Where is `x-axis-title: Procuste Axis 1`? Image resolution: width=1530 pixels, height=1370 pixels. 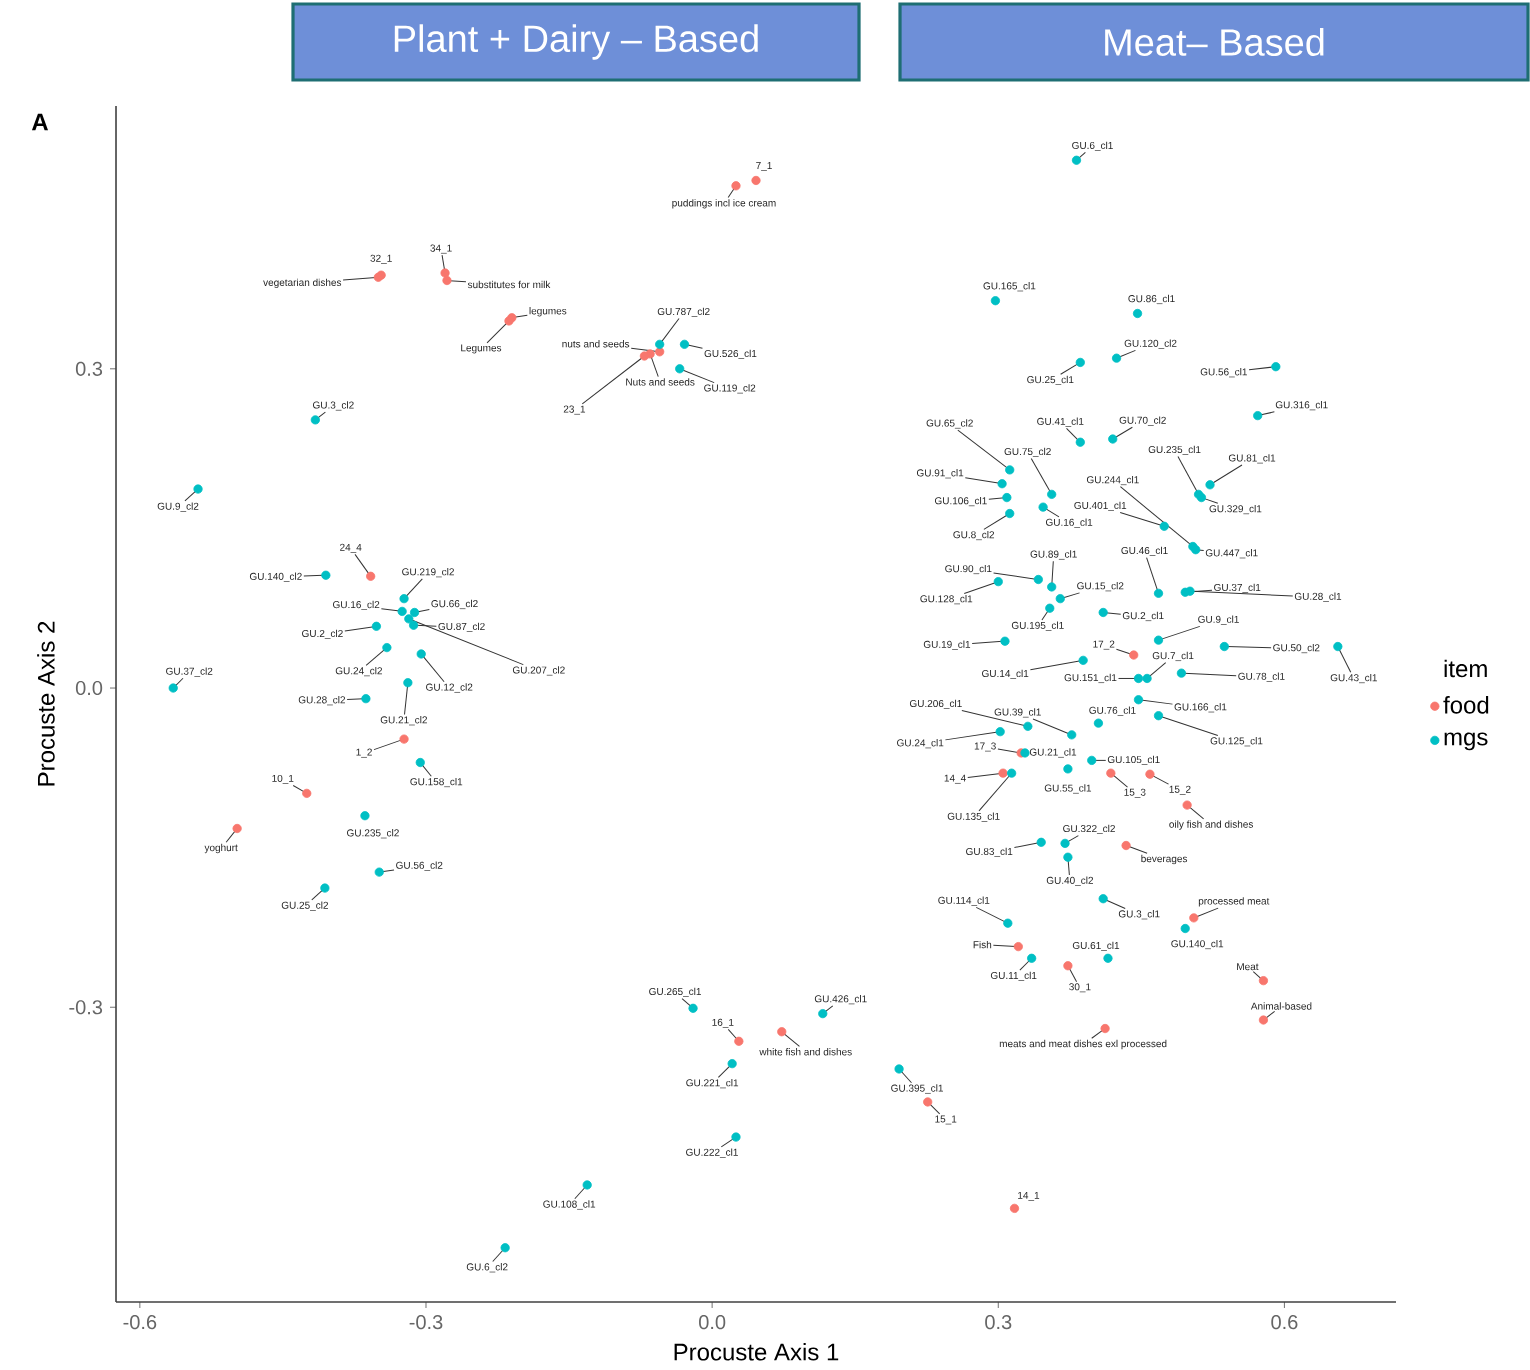
x-axis-title: Procuste Axis 1 is located at coordinates (756, 1351).